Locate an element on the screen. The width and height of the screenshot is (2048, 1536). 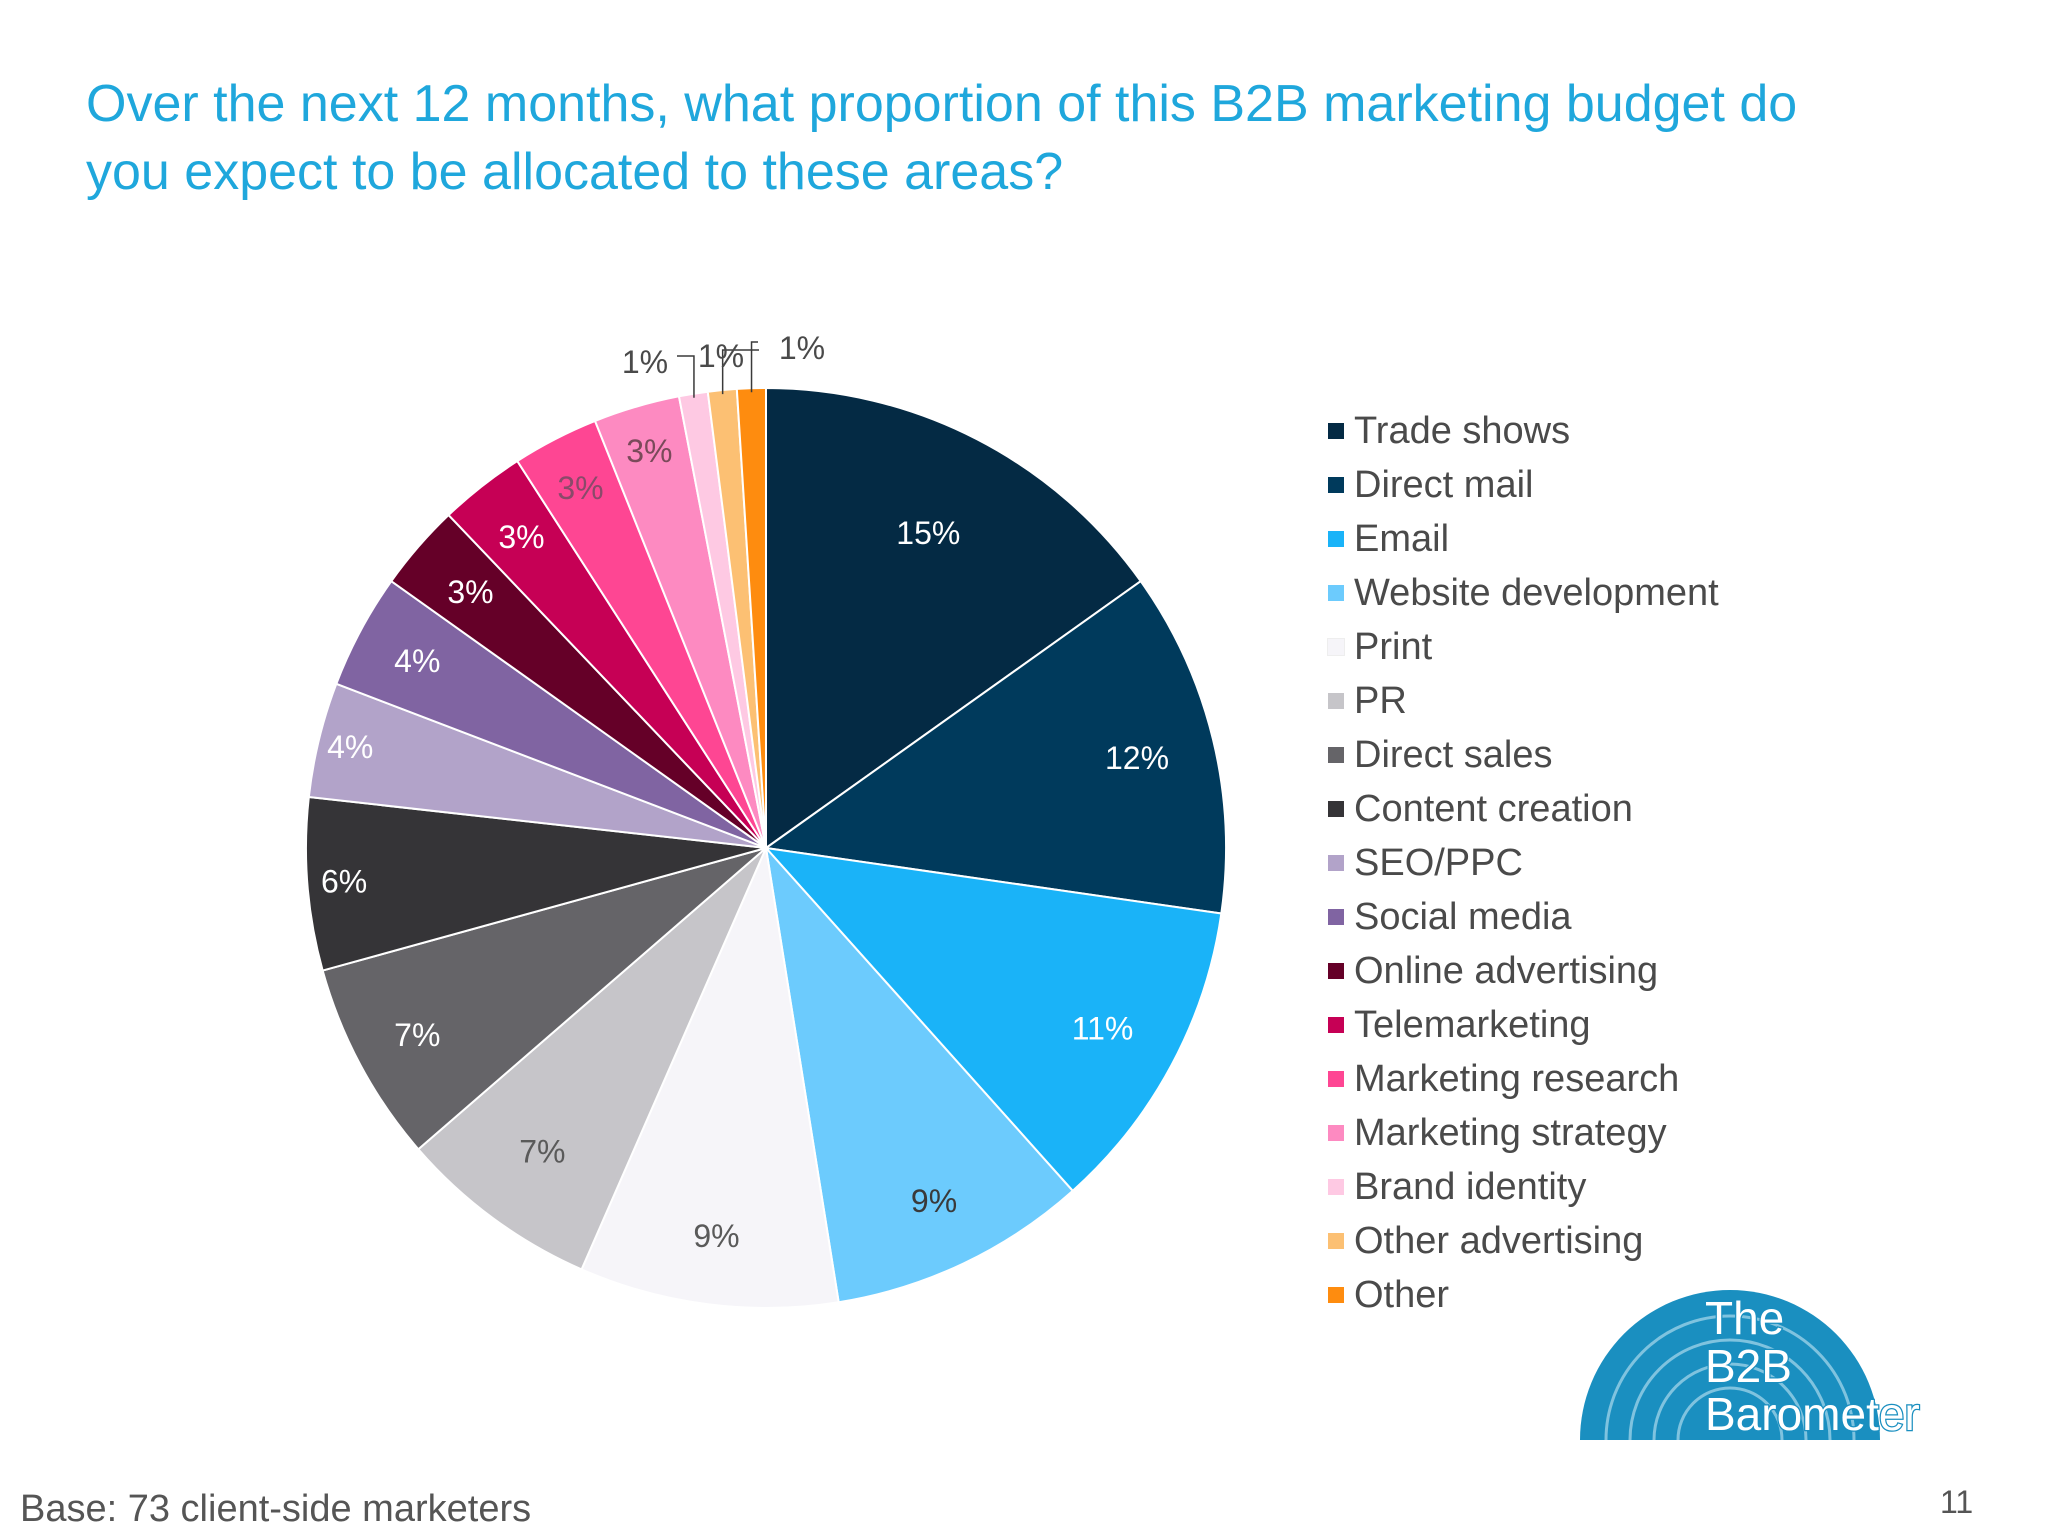
legend-item-other-advertising: Other advertising is located at coordinates (1523, 1241).